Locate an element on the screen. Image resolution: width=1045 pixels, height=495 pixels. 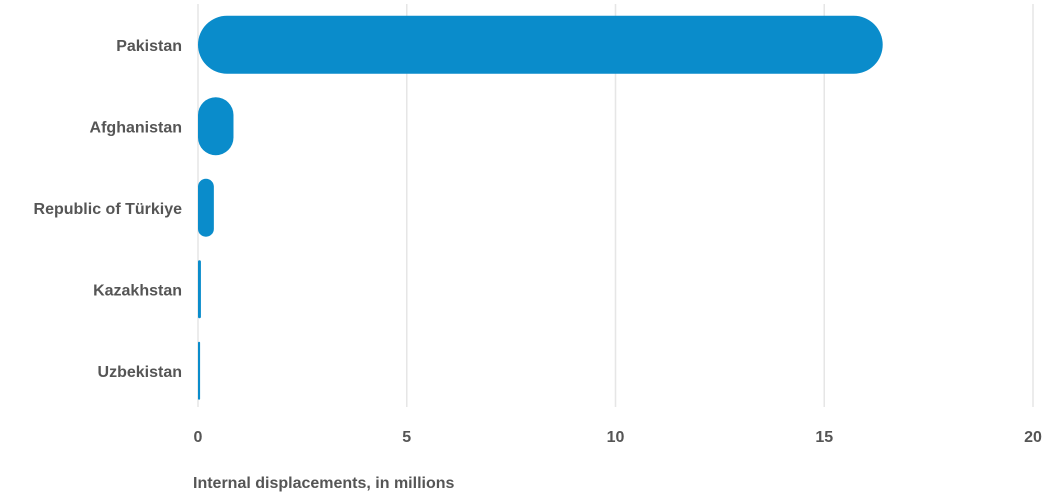
x-tick-label: 0 is located at coordinates (198, 437).